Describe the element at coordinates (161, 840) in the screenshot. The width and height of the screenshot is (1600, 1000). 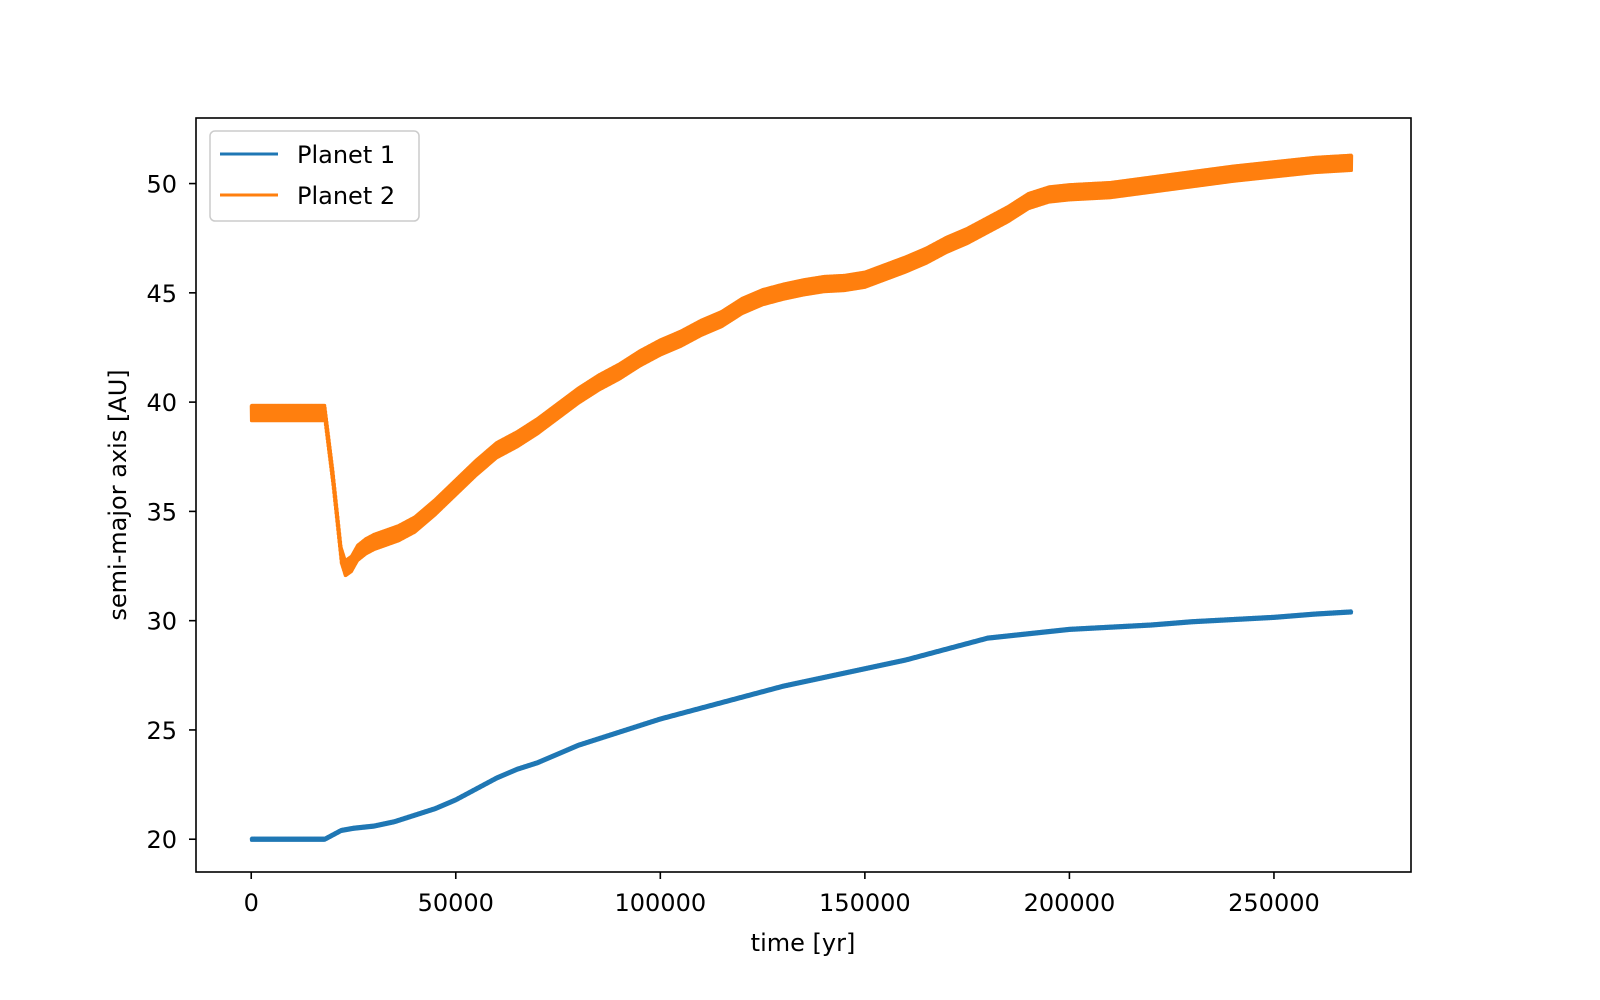
I see `y-tick-label: 20` at that location.